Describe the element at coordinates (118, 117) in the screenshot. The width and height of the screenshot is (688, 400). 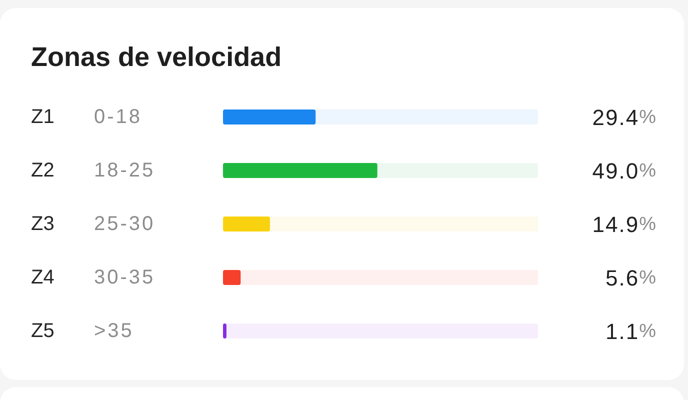
I see `y2-tick-label: 0-18` at that location.